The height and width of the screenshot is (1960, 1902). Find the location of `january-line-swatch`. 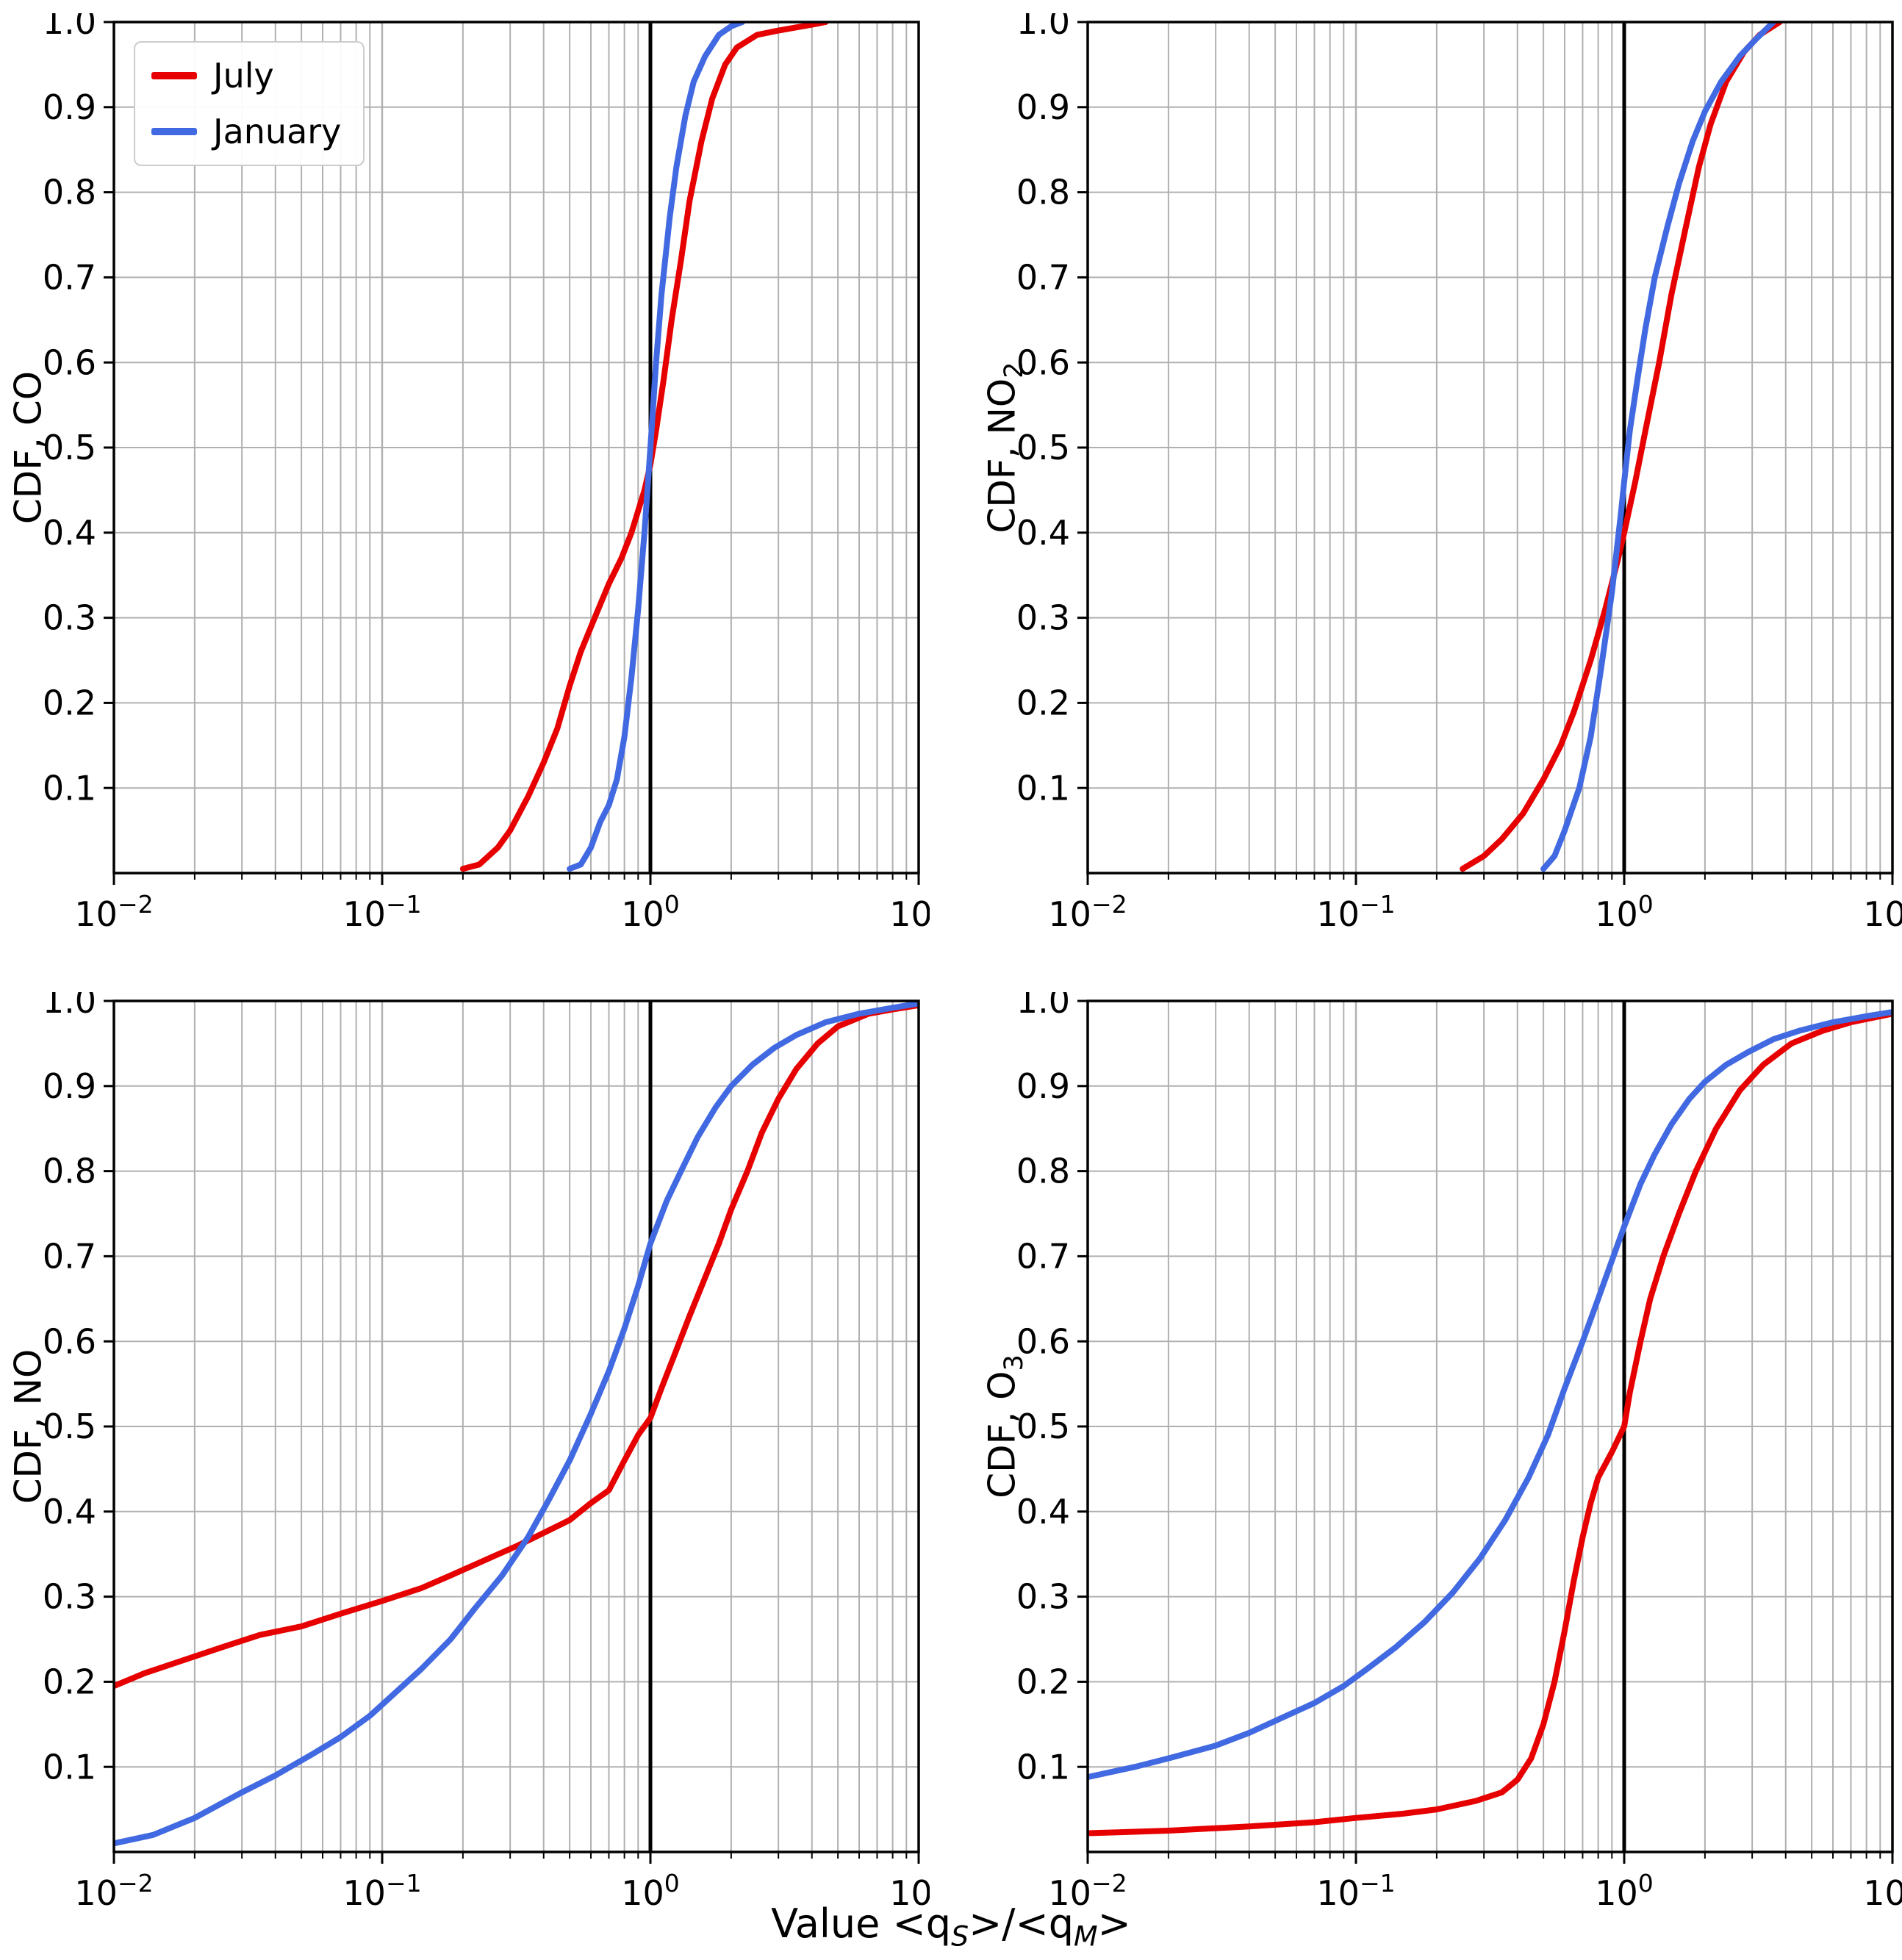

january-line-swatch is located at coordinates (174, 131).